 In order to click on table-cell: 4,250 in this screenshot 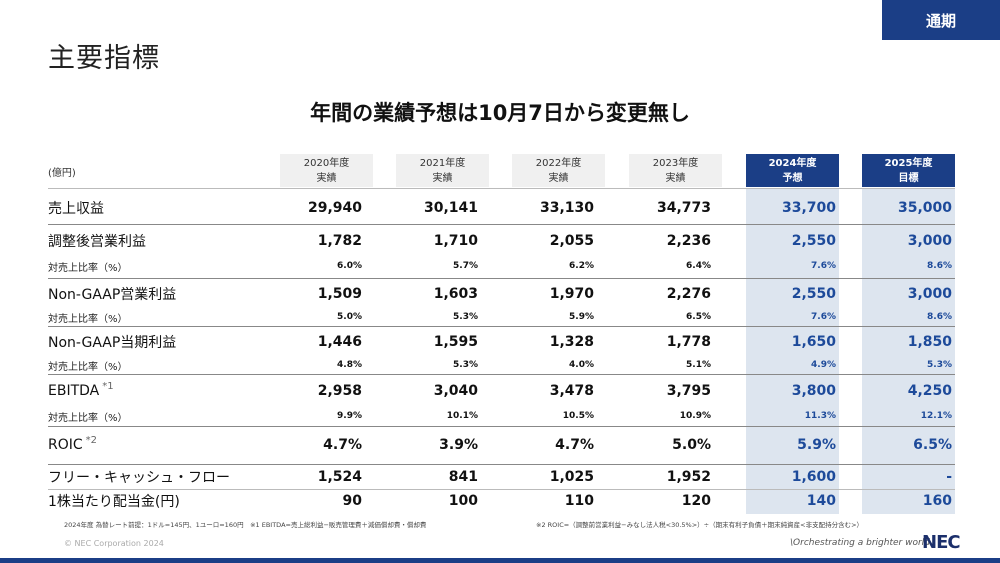, I will do `click(929, 391)`.